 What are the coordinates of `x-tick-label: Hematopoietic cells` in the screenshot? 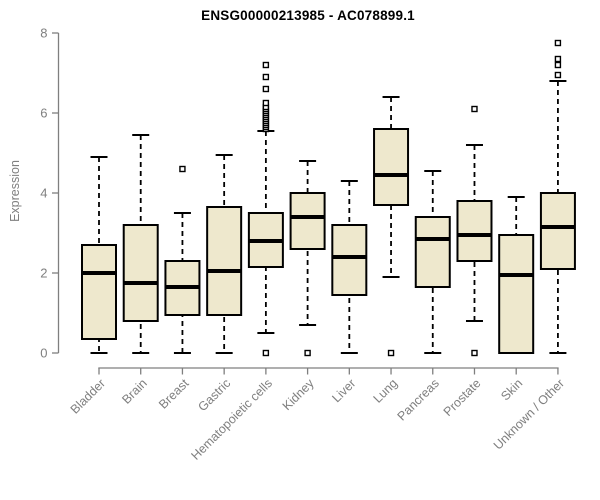 It's located at (231, 419).